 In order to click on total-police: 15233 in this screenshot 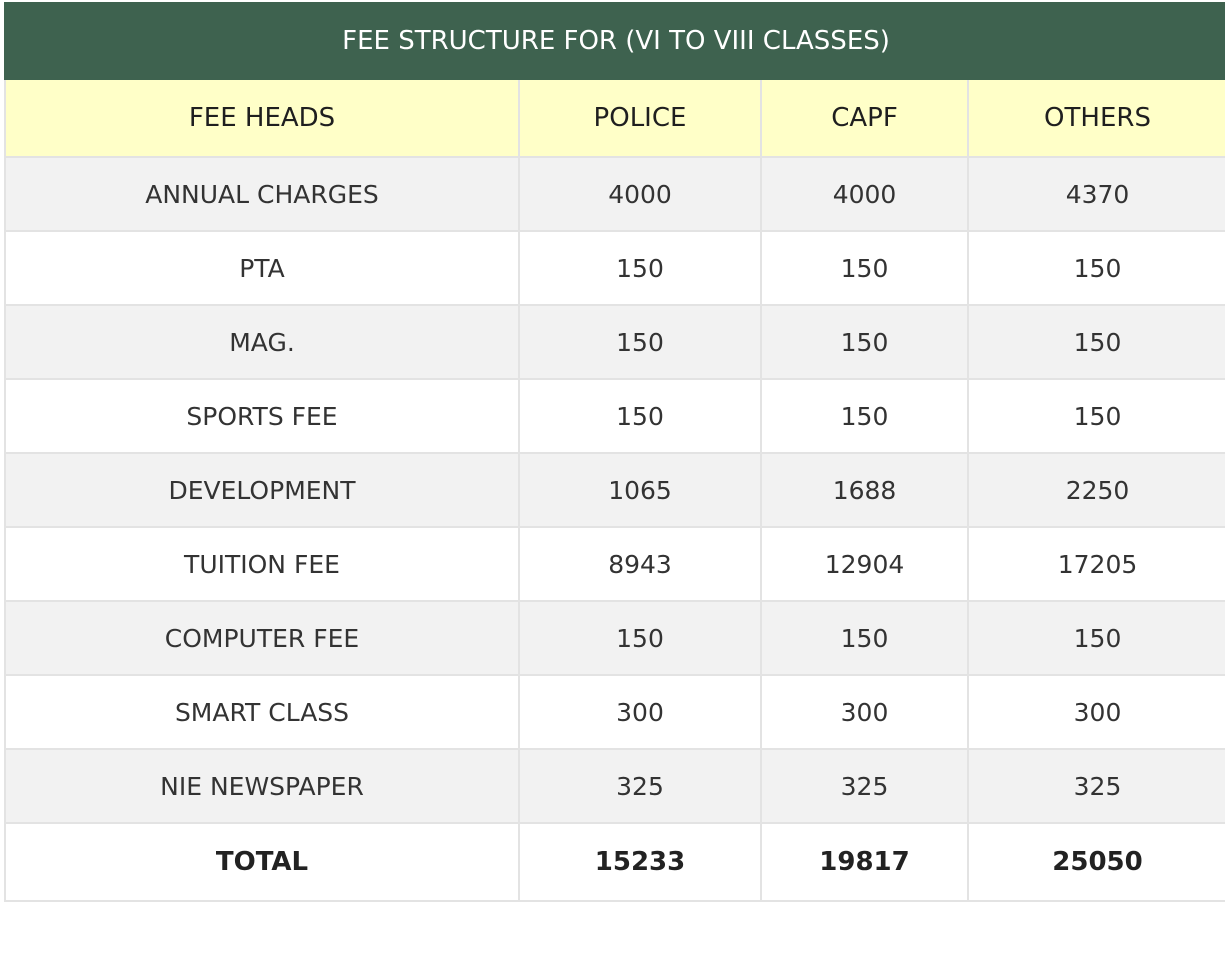, I will do `click(640, 862)`.